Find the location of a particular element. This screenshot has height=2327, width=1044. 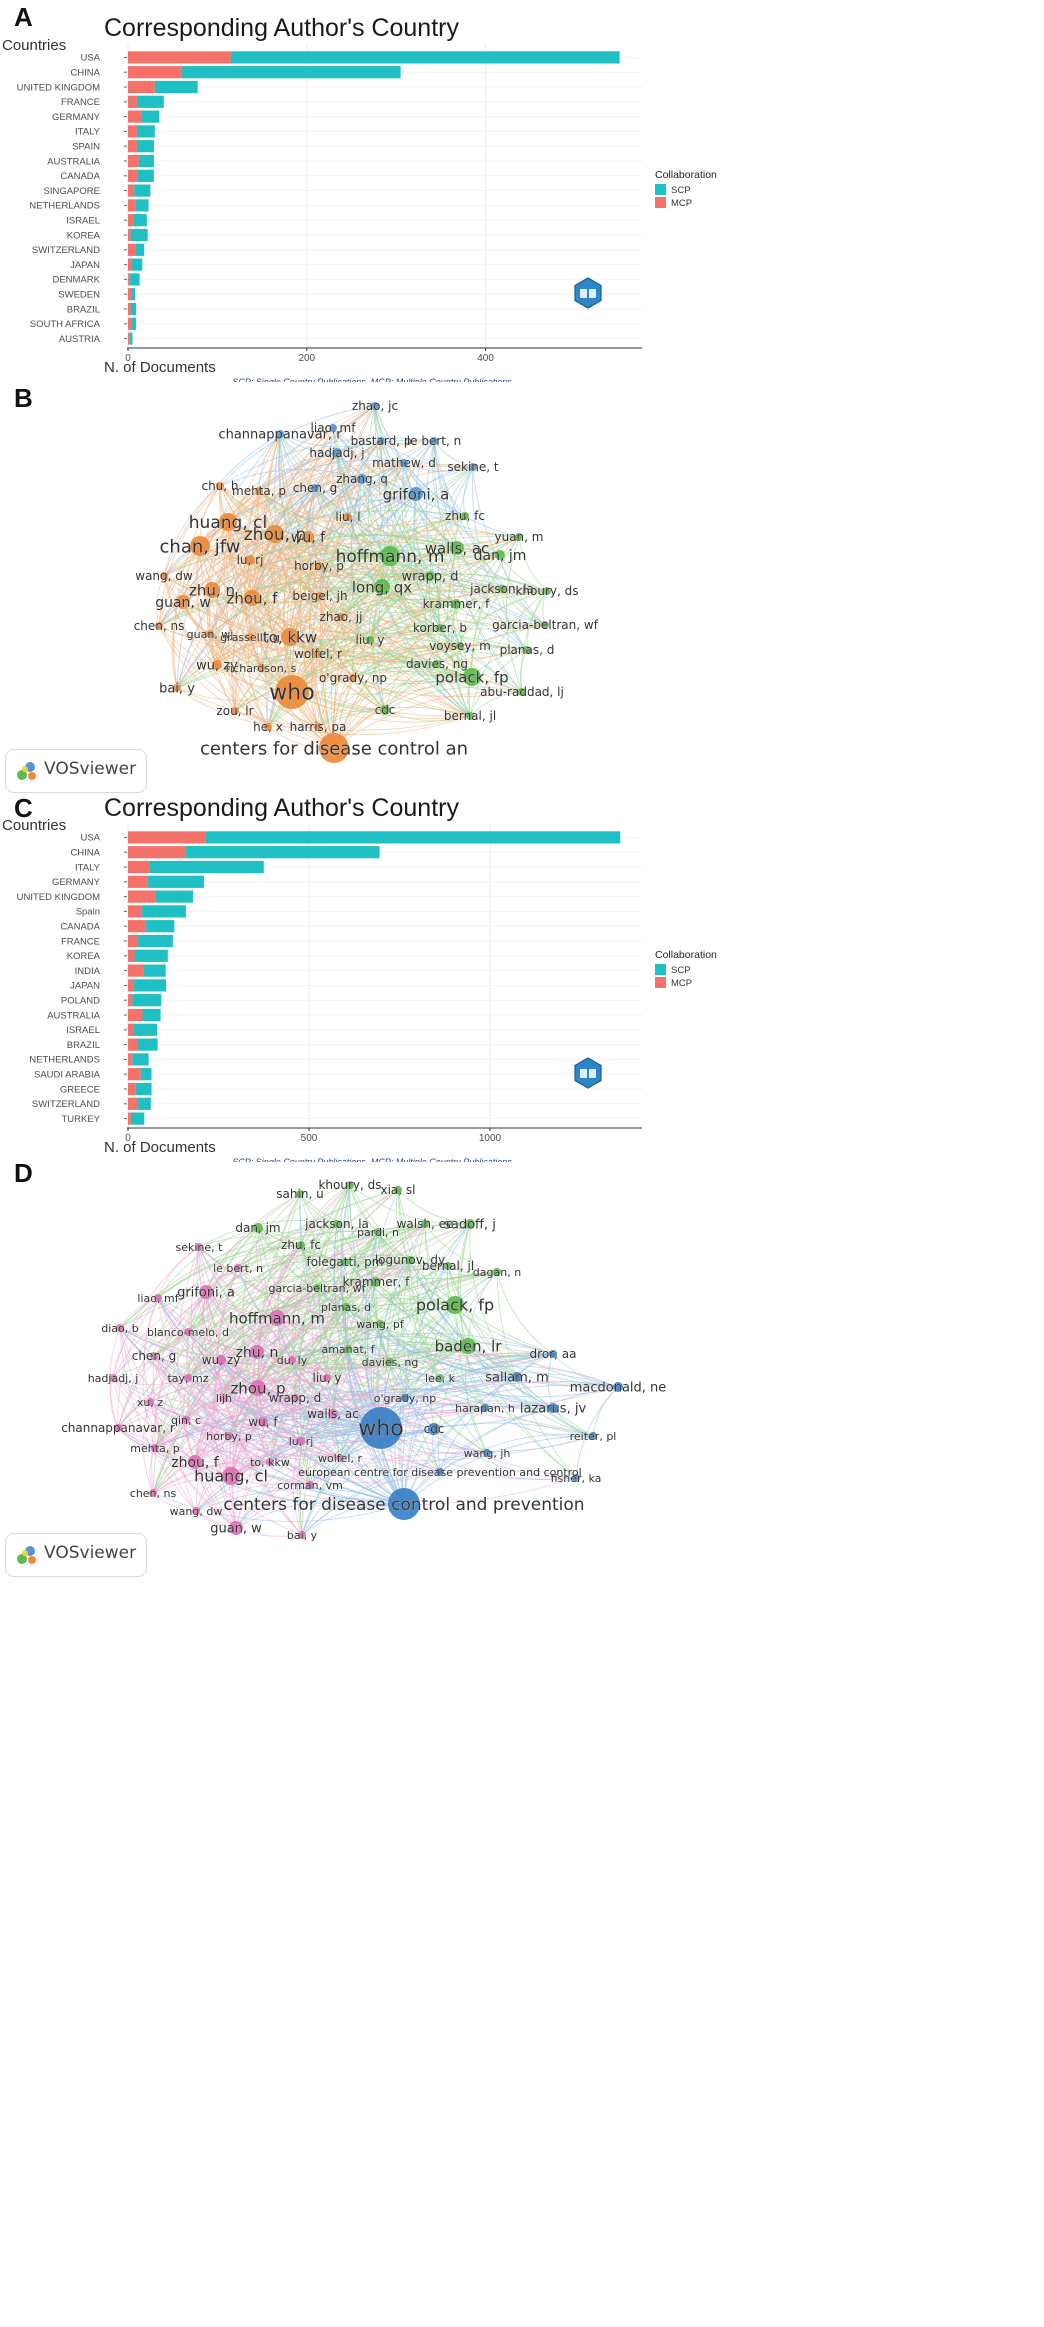

node-label: long, qx is located at coordinates (382, 587).